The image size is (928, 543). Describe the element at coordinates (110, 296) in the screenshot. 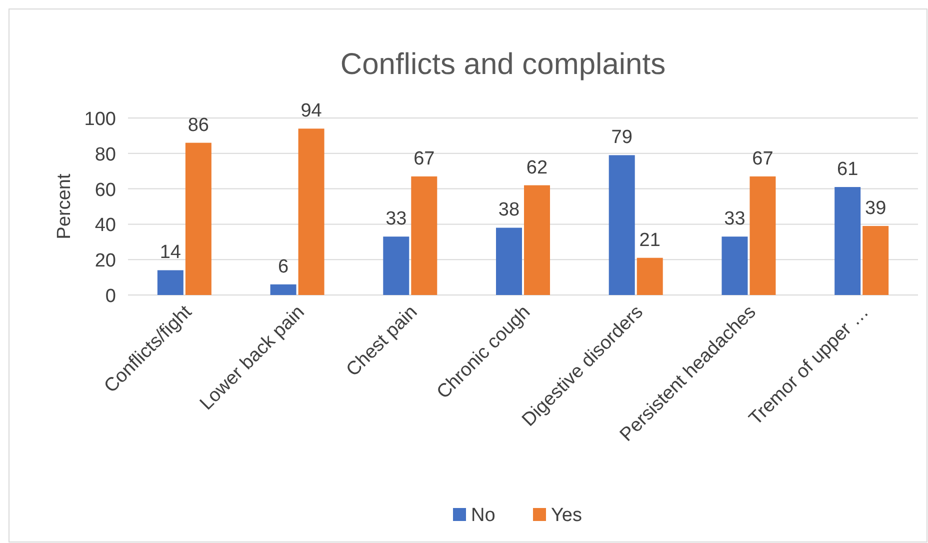

I see `y-tick-label: 0` at that location.